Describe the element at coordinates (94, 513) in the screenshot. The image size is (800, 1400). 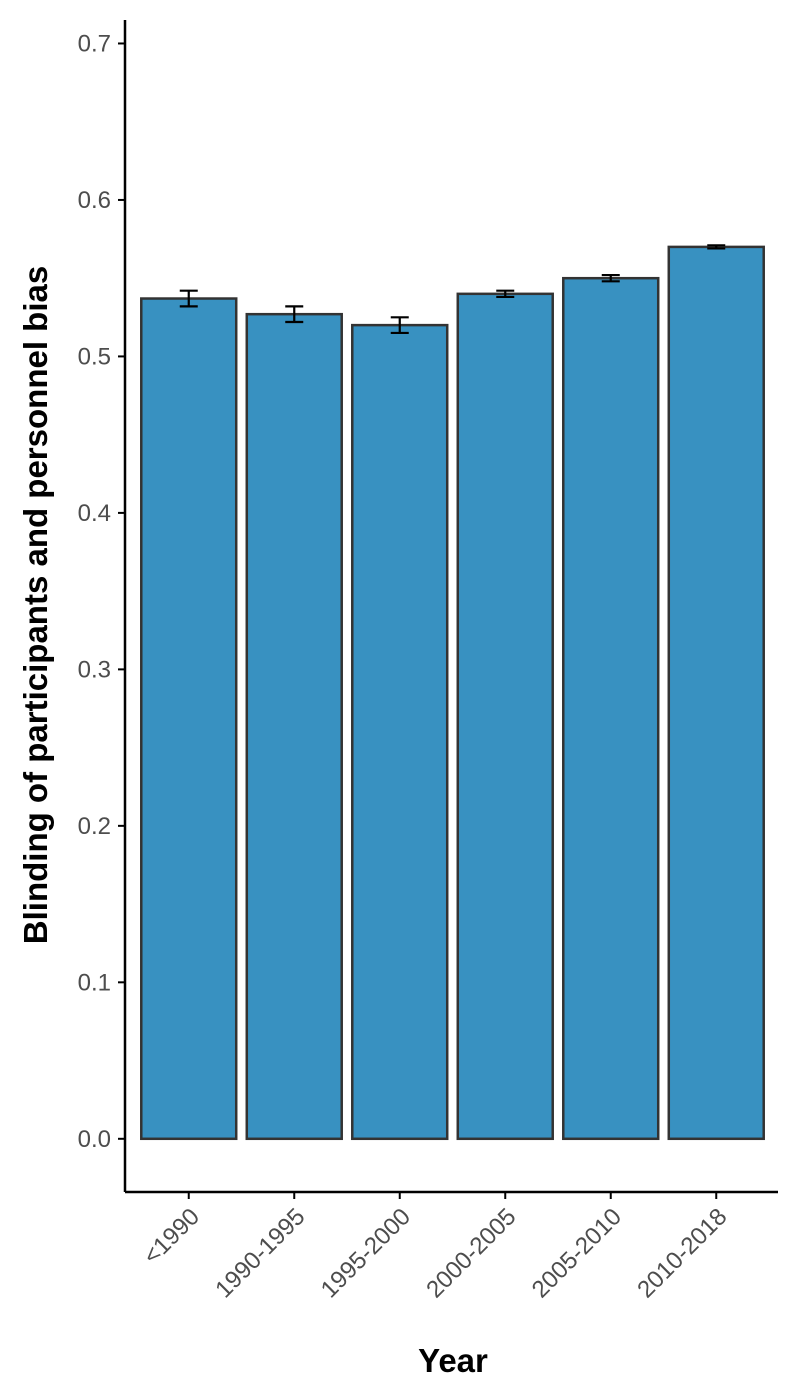
I see `y-tick-label: 0.4` at that location.